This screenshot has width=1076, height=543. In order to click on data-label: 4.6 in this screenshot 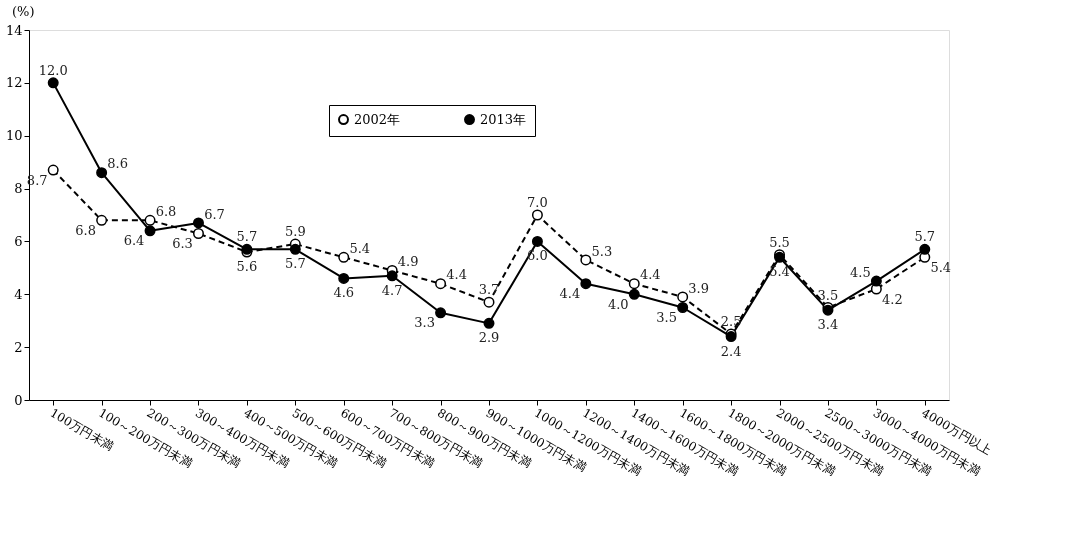, I will do `click(344, 293)`.